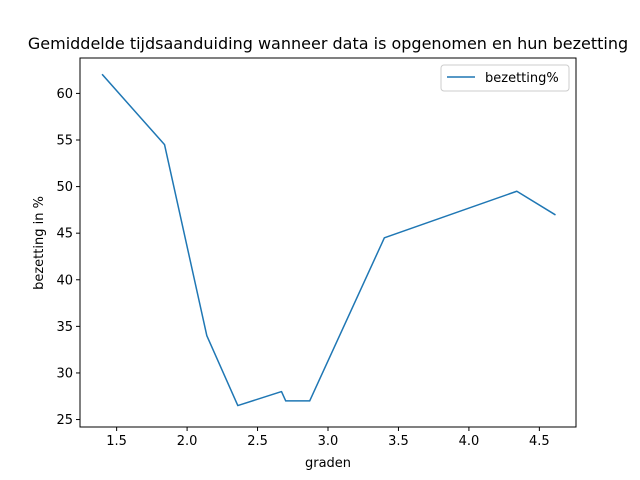 Image resolution: width=640 pixels, height=480 pixels. What do you see at coordinates (39, 243) in the screenshot?
I see `y-axis-label: bezetting in %` at bounding box center [39, 243].